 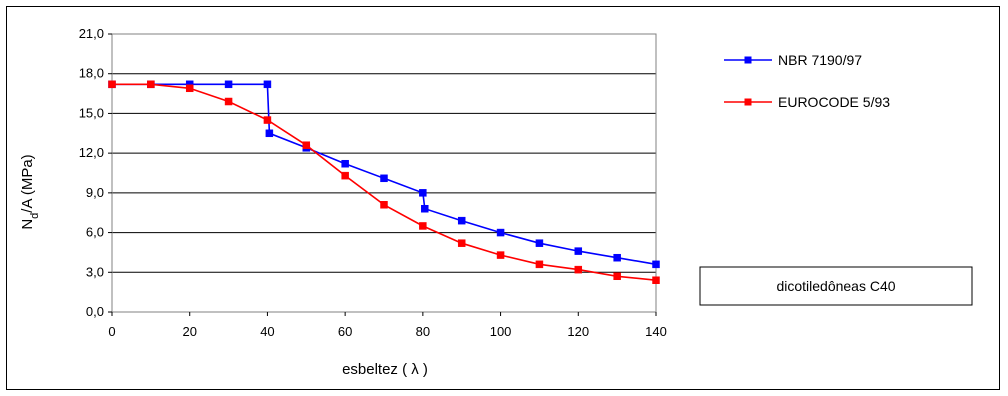 What do you see at coordinates (807, 81) in the screenshot?
I see `legend: NBR 7190/97 EUROCODE 5/93` at bounding box center [807, 81].